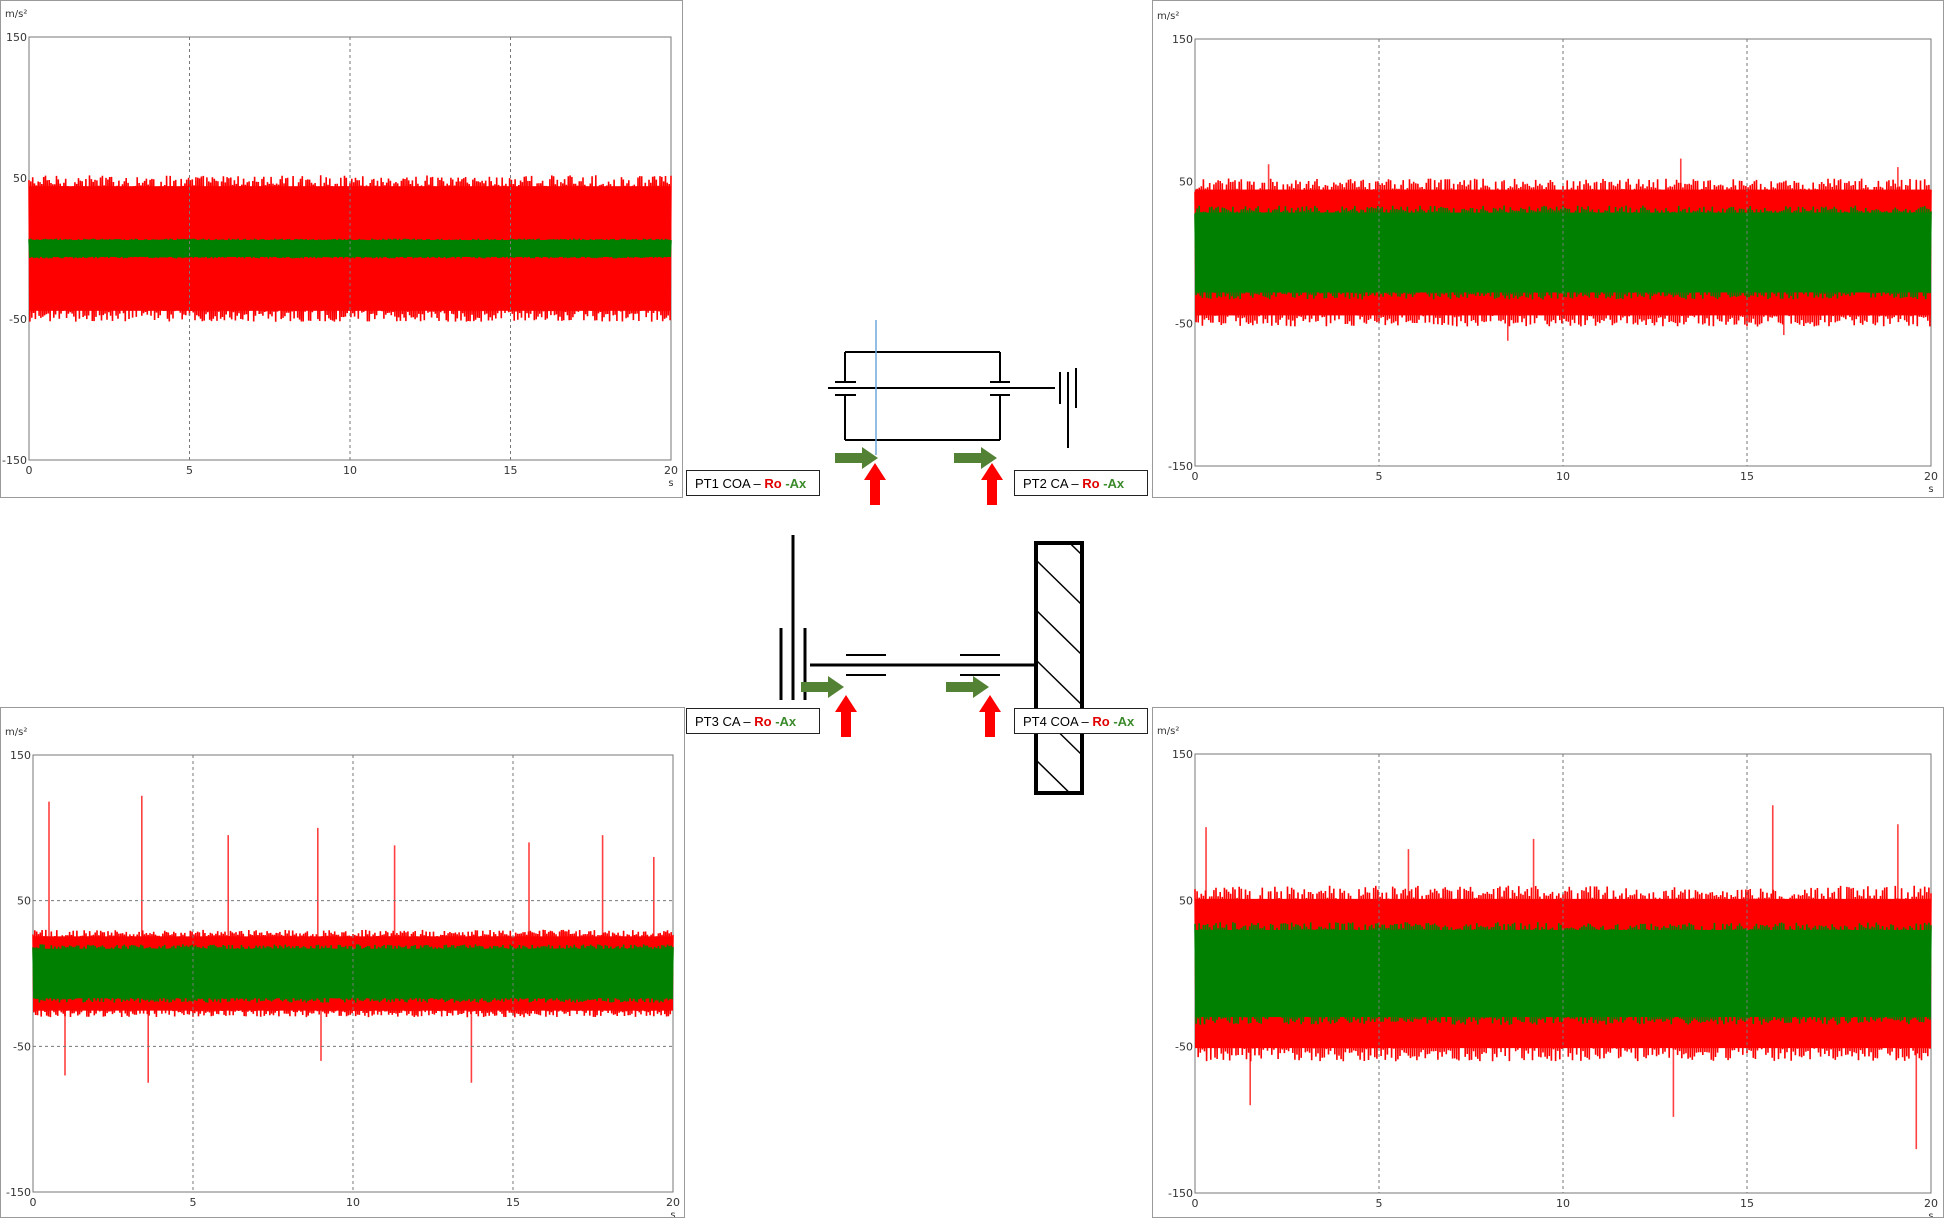 Image resolution: width=1944 pixels, height=1223 pixels. I want to click on label-pt4: PT4 COA – Ro -Ax, so click(1081, 721).